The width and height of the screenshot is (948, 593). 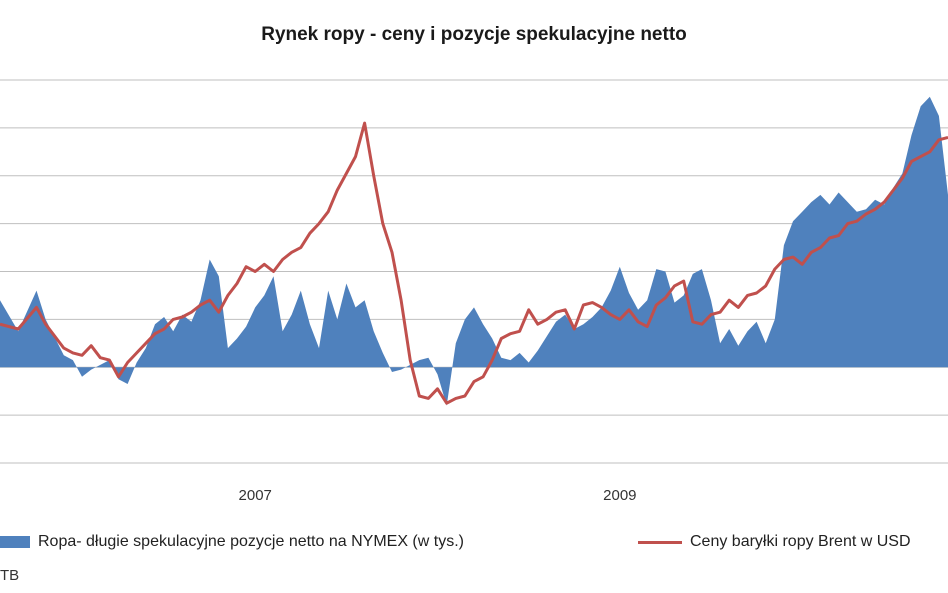 What do you see at coordinates (619, 495) in the screenshot?
I see `x-tick-label: 2009` at bounding box center [619, 495].